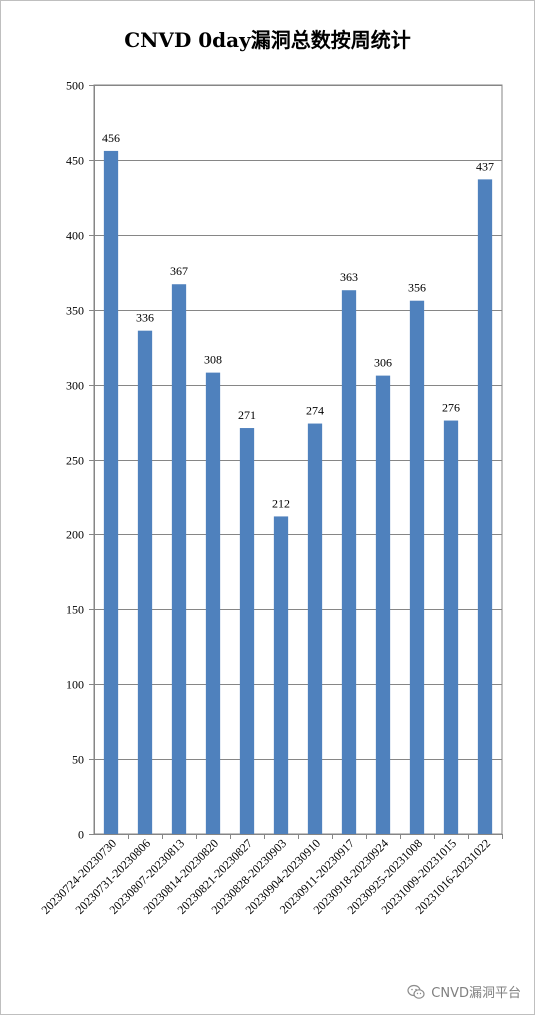  I want to click on data-label: 363, so click(349, 277).